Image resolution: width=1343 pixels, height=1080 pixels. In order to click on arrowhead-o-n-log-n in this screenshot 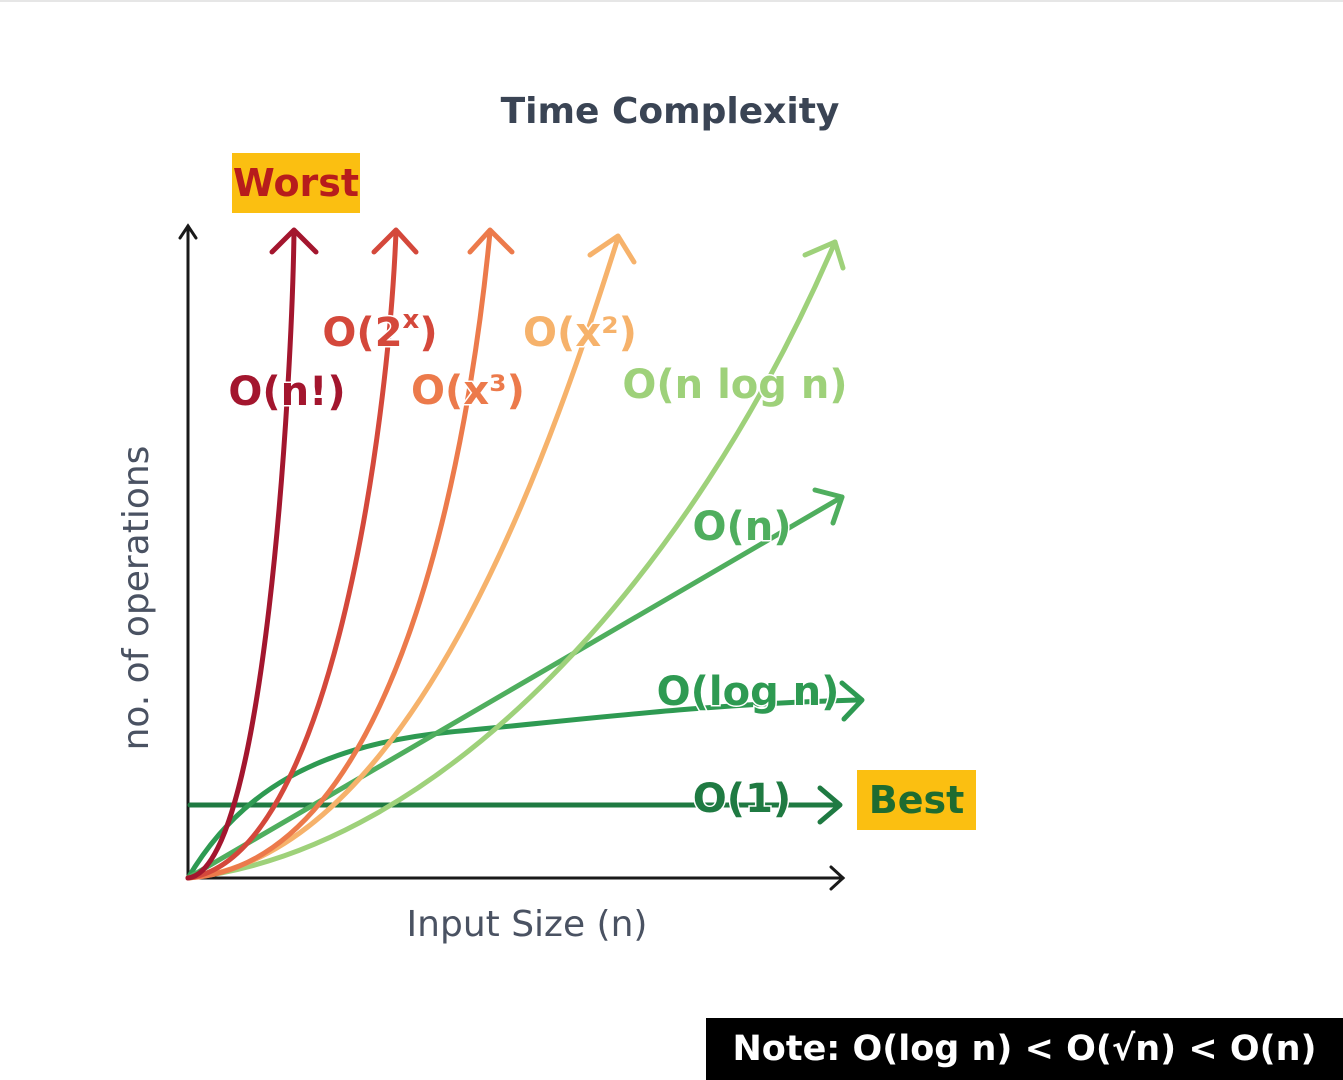, I will do `click(824, 255)`.